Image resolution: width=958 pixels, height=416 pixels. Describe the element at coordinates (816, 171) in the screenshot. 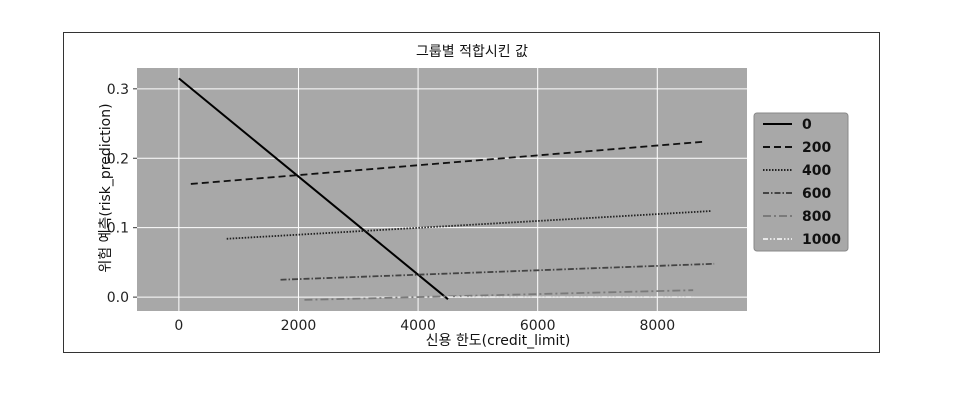

I see `legend-label: 400` at that location.